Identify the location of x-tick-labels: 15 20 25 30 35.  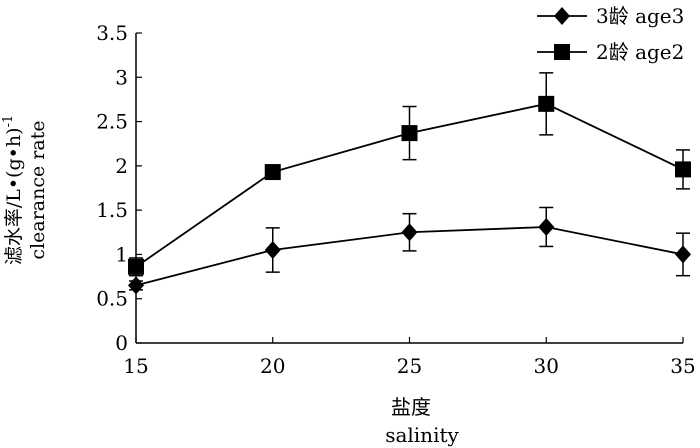
(409, 366).